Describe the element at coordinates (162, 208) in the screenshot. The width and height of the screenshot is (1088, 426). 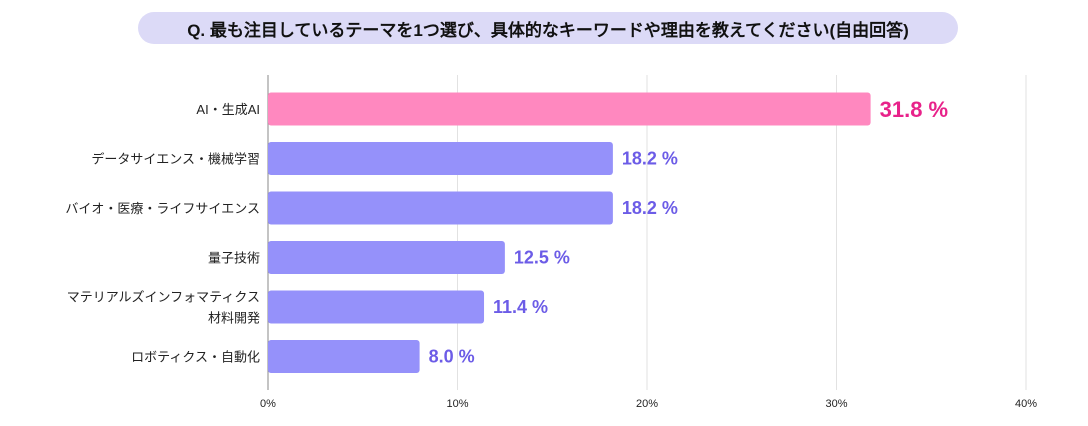
I see `category-label: バイオ・医療・ライフサイエンス` at that location.